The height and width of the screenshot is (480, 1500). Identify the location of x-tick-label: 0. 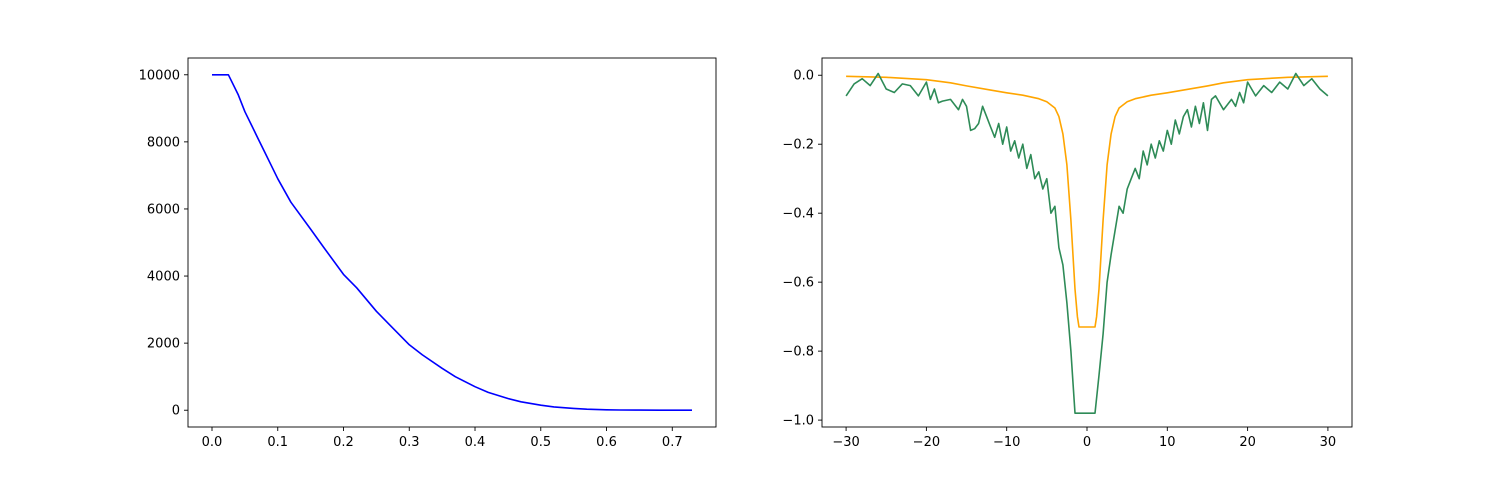
(1087, 442).